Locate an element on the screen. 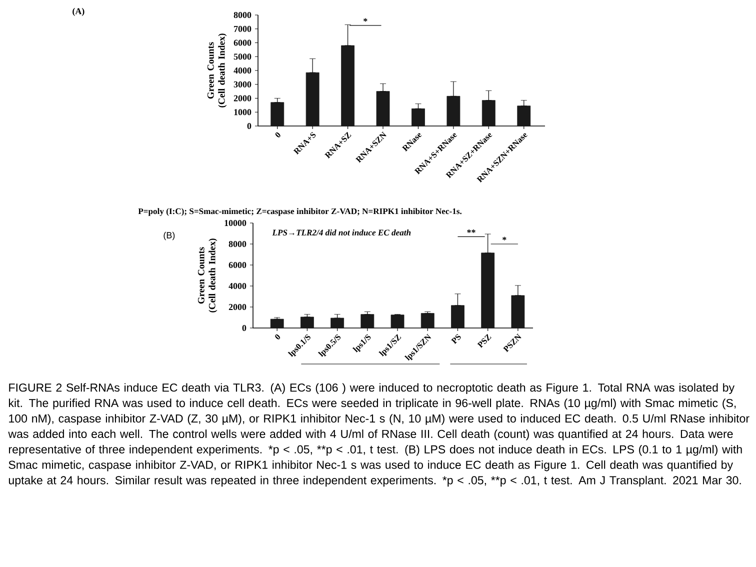 The image size is (756, 567). text: (B) is located at coordinates (169, 236).